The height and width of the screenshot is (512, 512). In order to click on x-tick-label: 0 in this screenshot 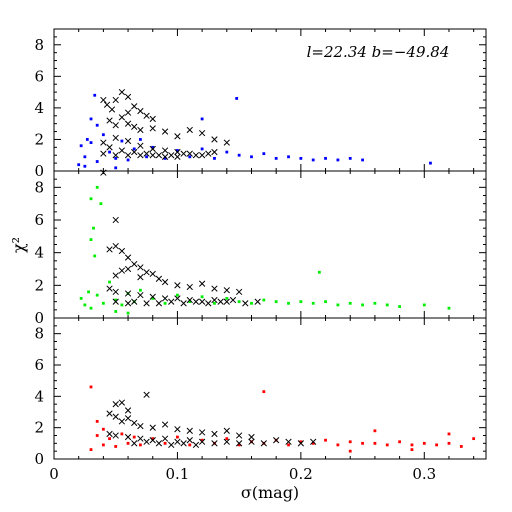, I will do `click(54, 474)`.